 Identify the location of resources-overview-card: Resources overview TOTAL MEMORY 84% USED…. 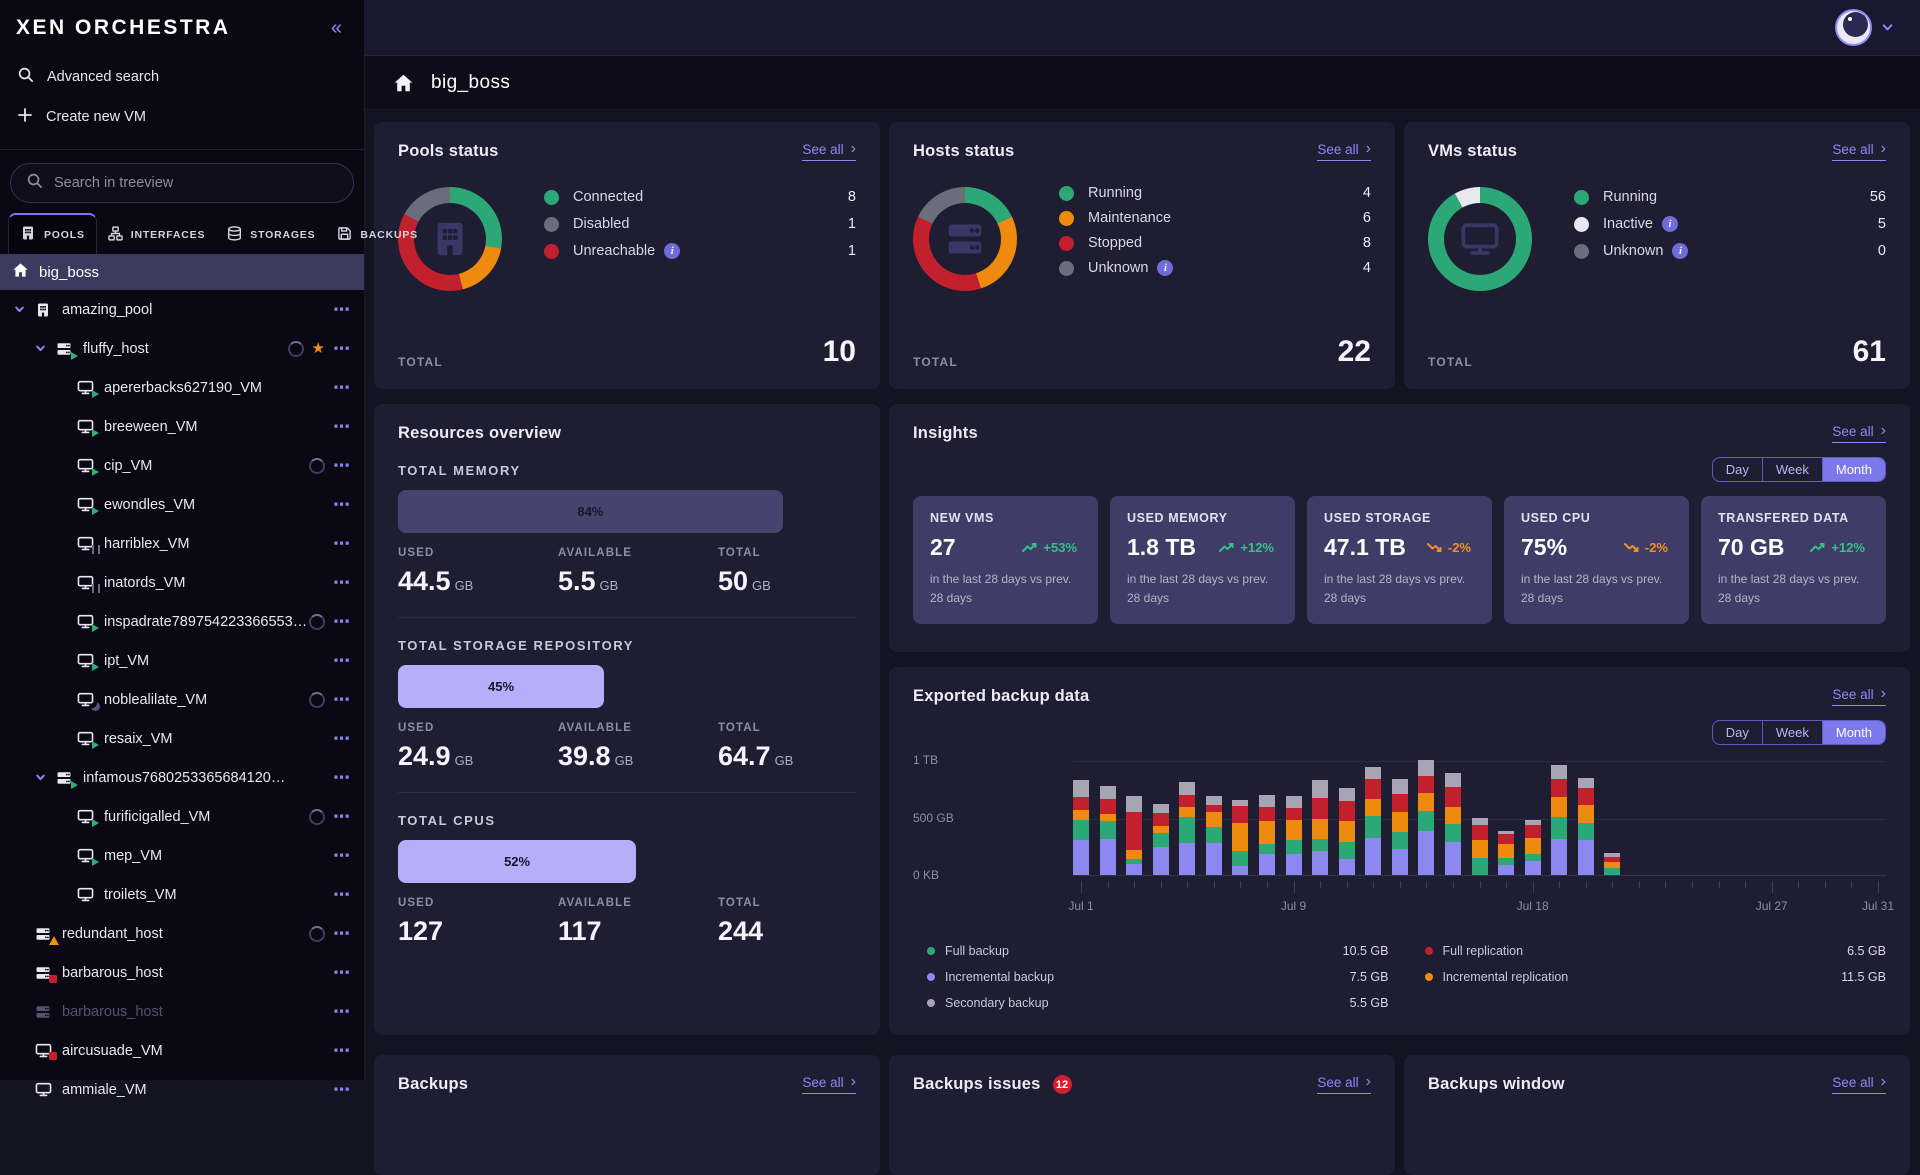
(627, 719).